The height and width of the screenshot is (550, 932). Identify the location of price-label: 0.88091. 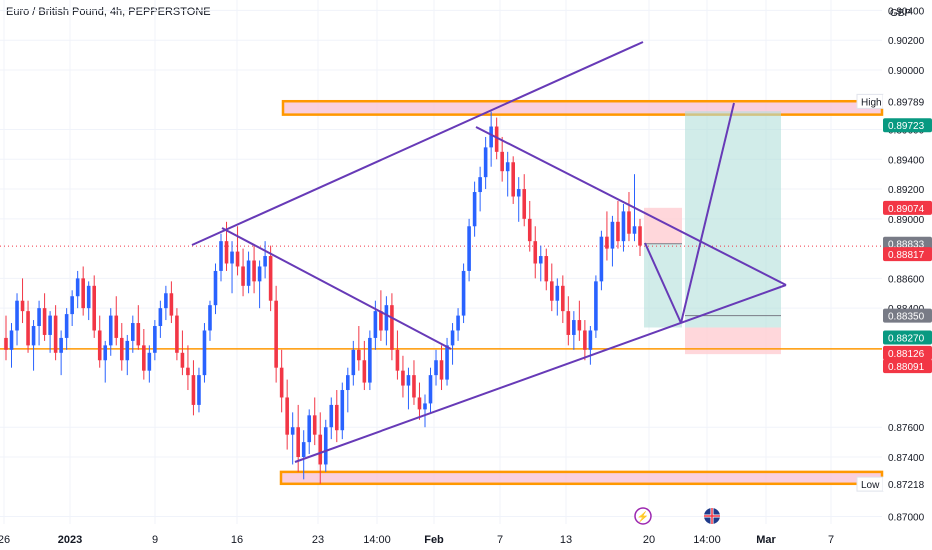
(907, 366).